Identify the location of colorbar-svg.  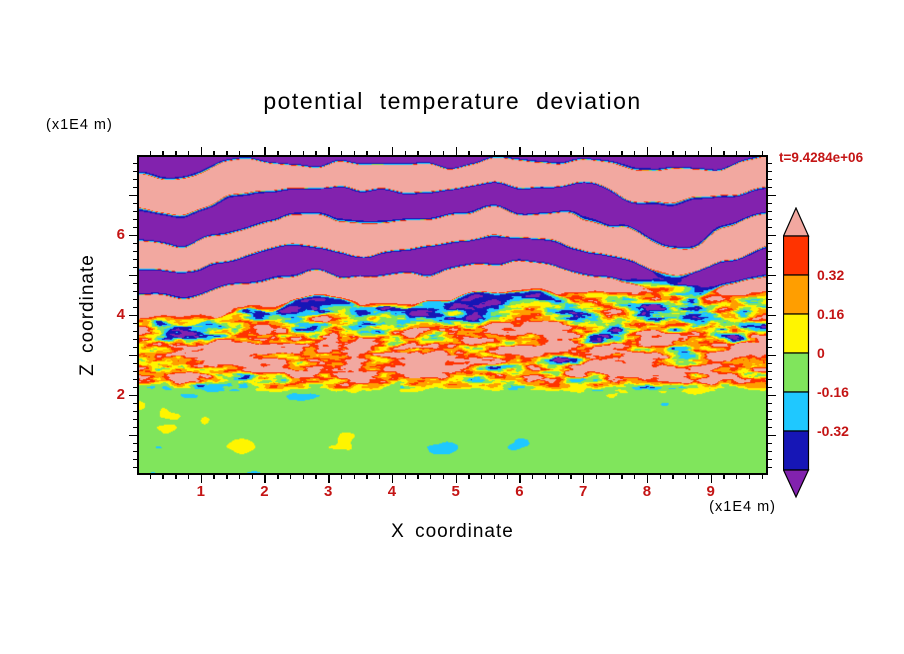
(796, 352).